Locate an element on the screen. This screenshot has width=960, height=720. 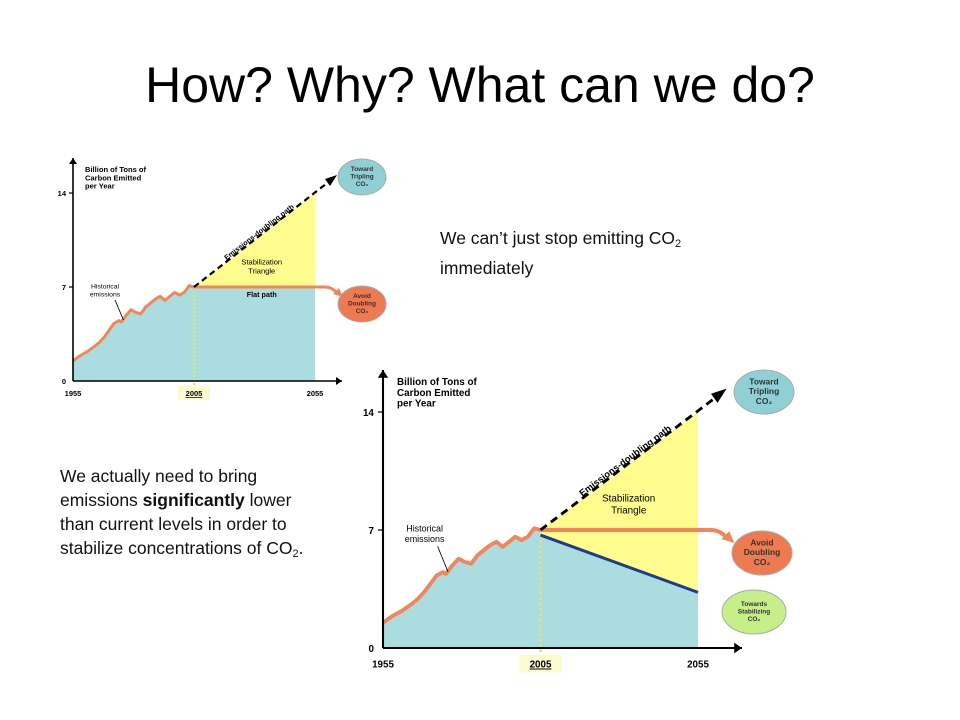
note2-subscript: 2 is located at coordinates (295, 554).